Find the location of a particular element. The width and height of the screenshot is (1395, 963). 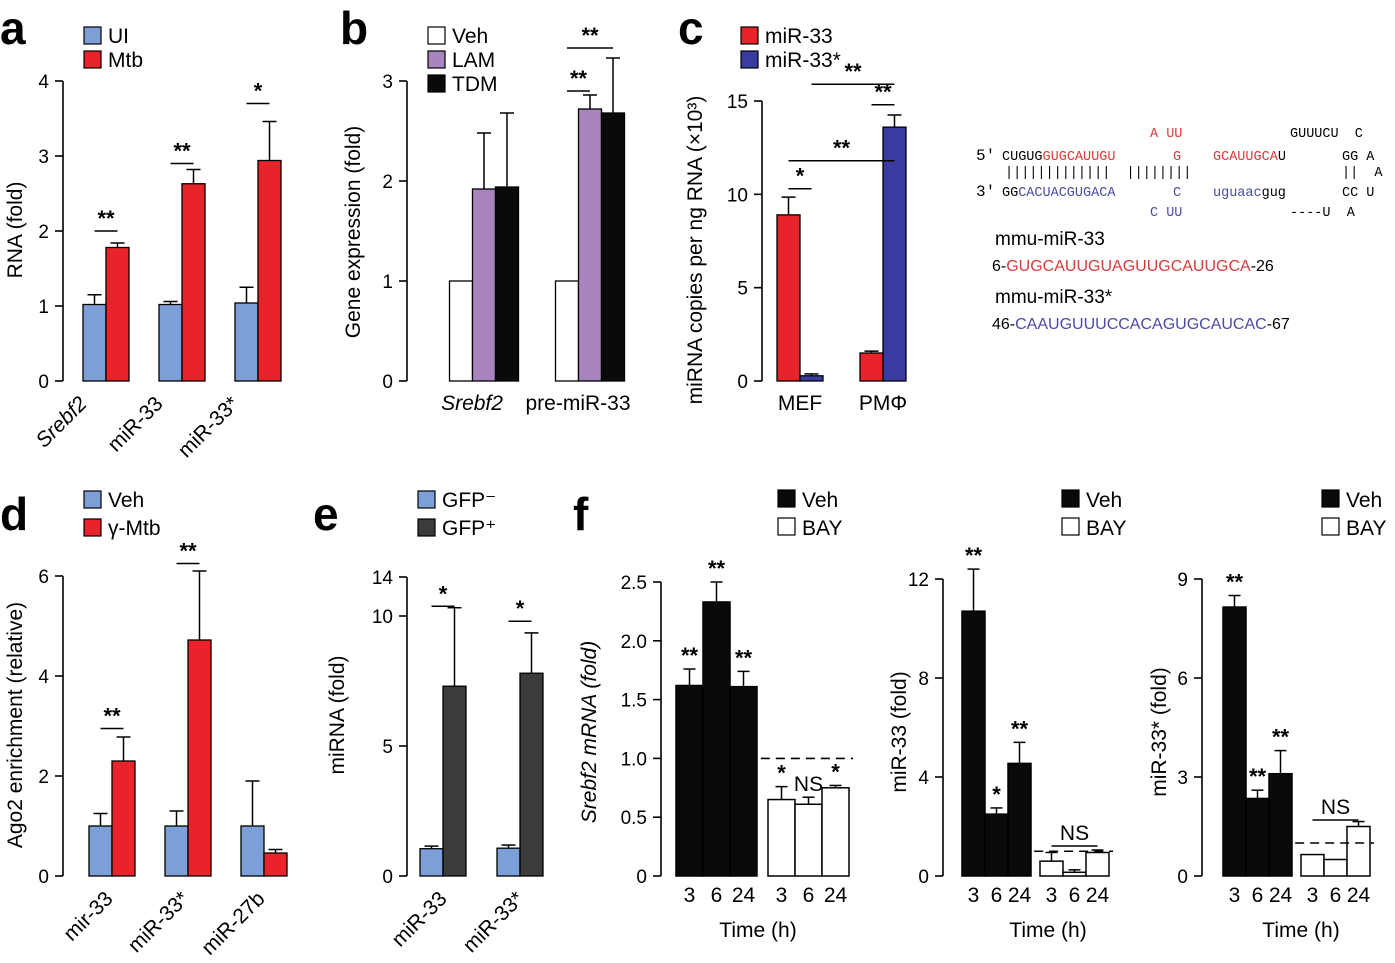

legend-swatch-gfp-neg is located at coordinates (426, 499).